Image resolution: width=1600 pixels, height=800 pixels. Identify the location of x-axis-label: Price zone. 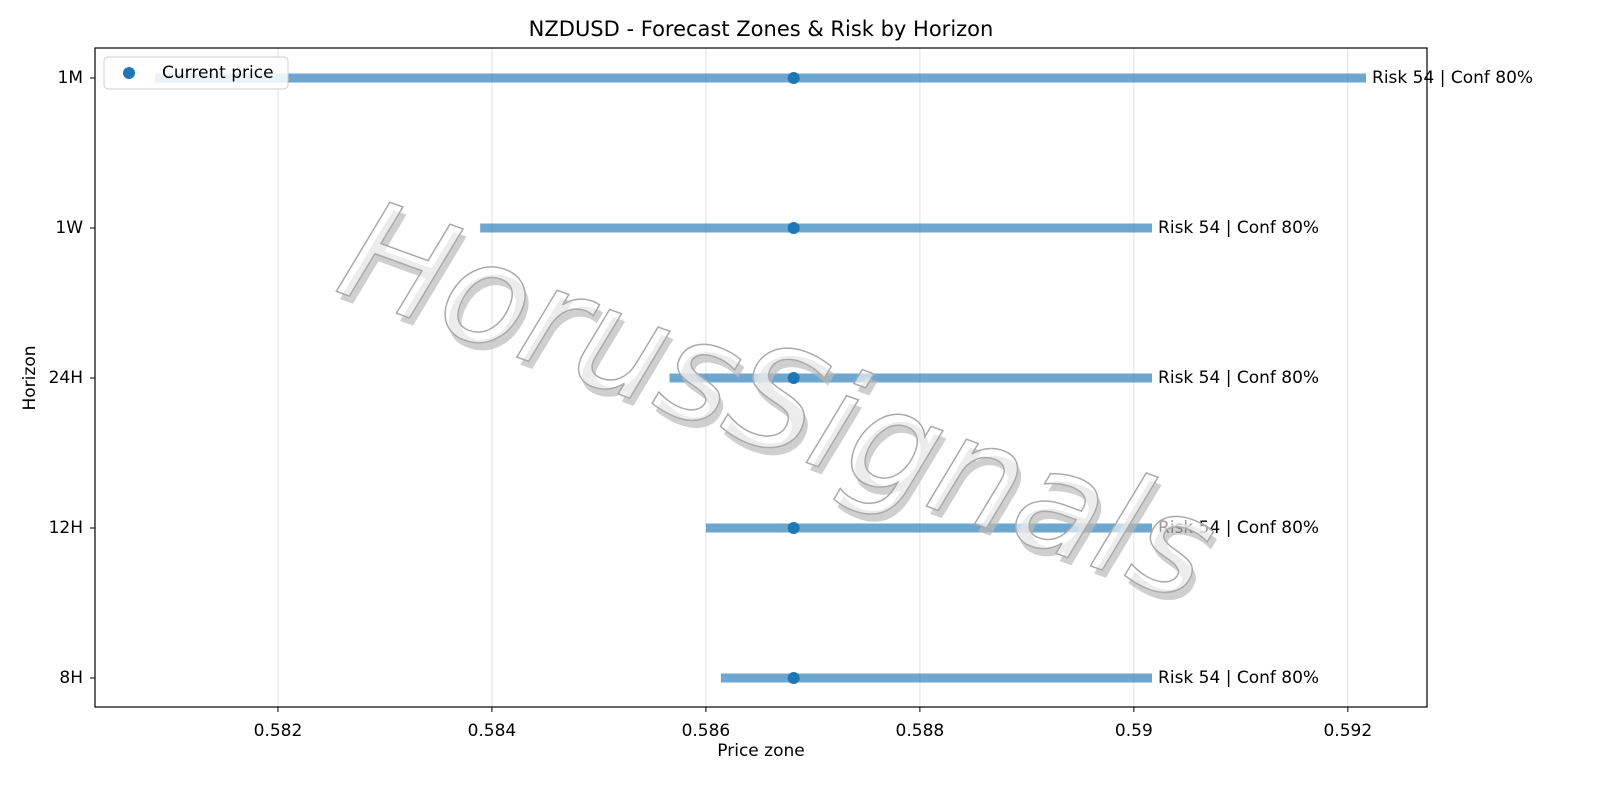
(760, 751).